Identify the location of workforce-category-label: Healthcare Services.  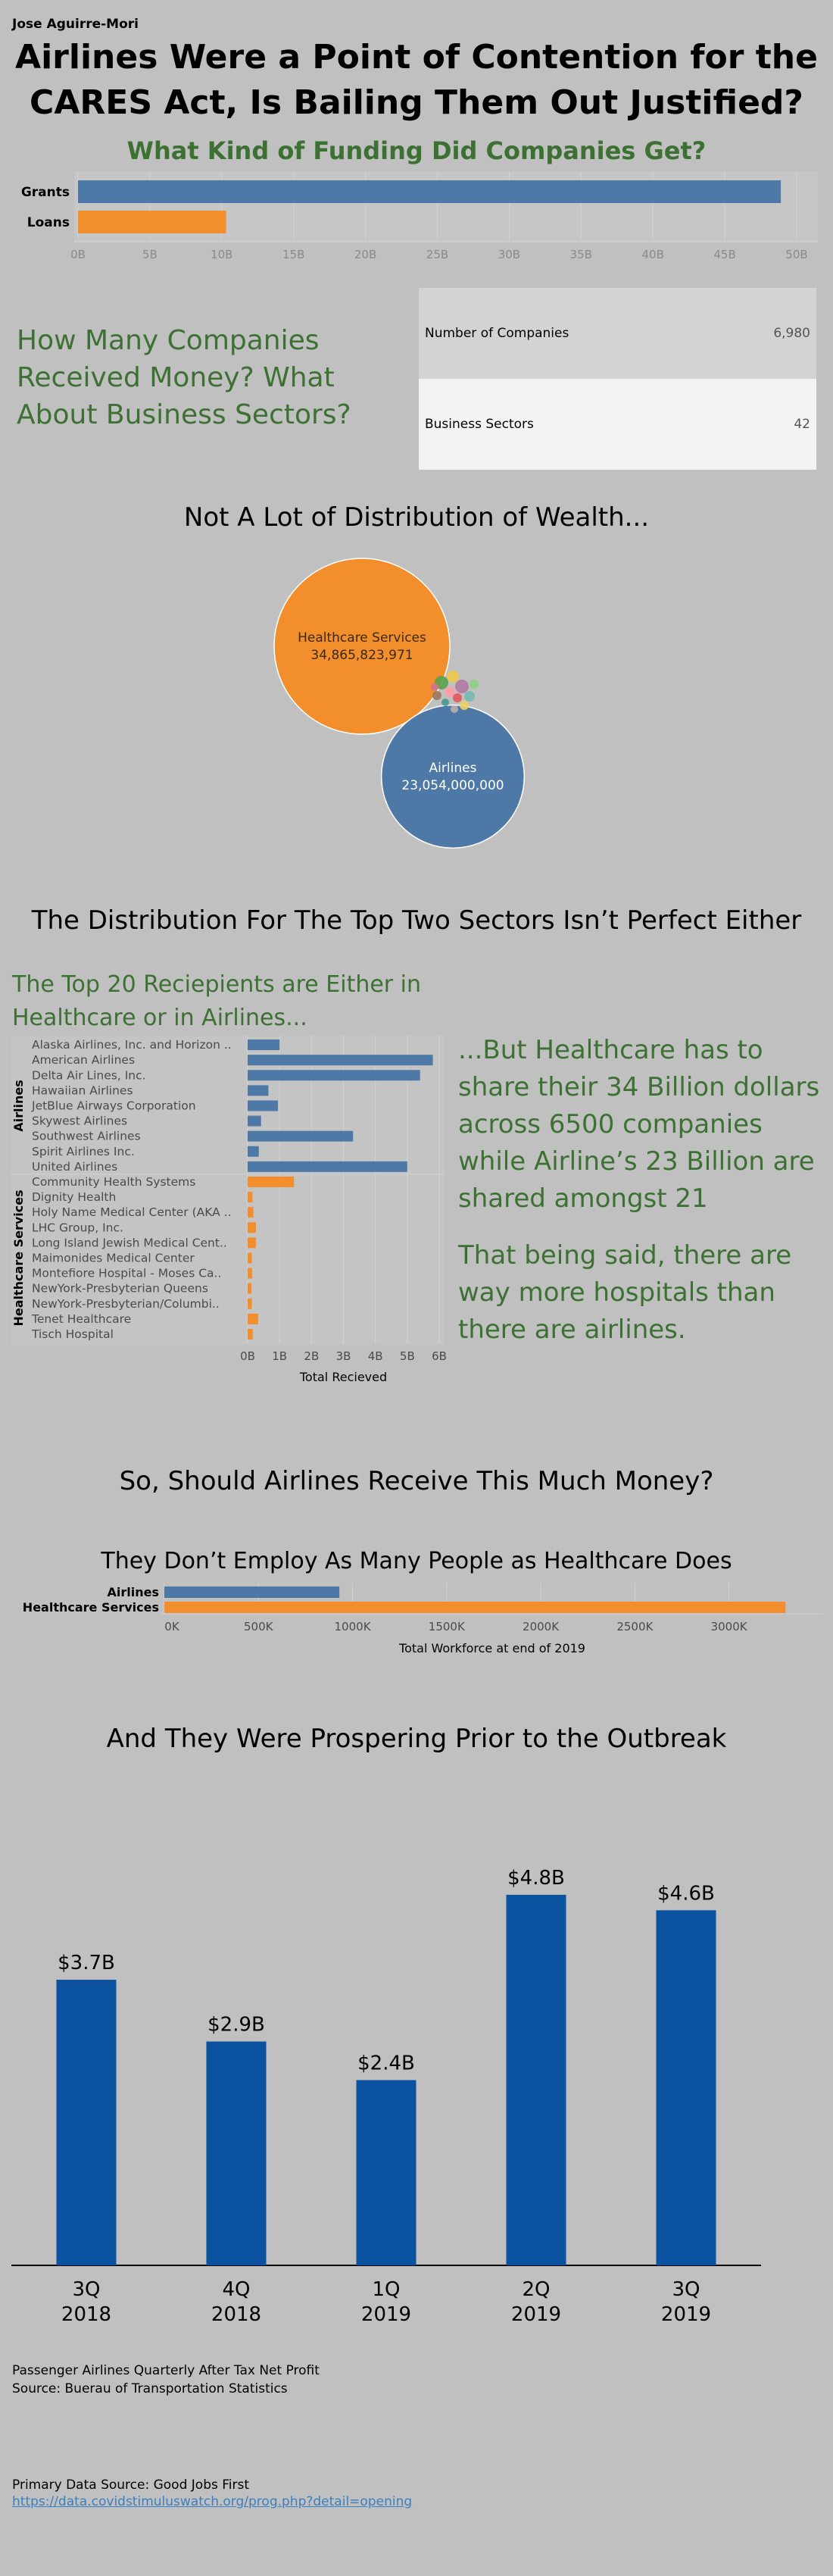
(91, 1607).